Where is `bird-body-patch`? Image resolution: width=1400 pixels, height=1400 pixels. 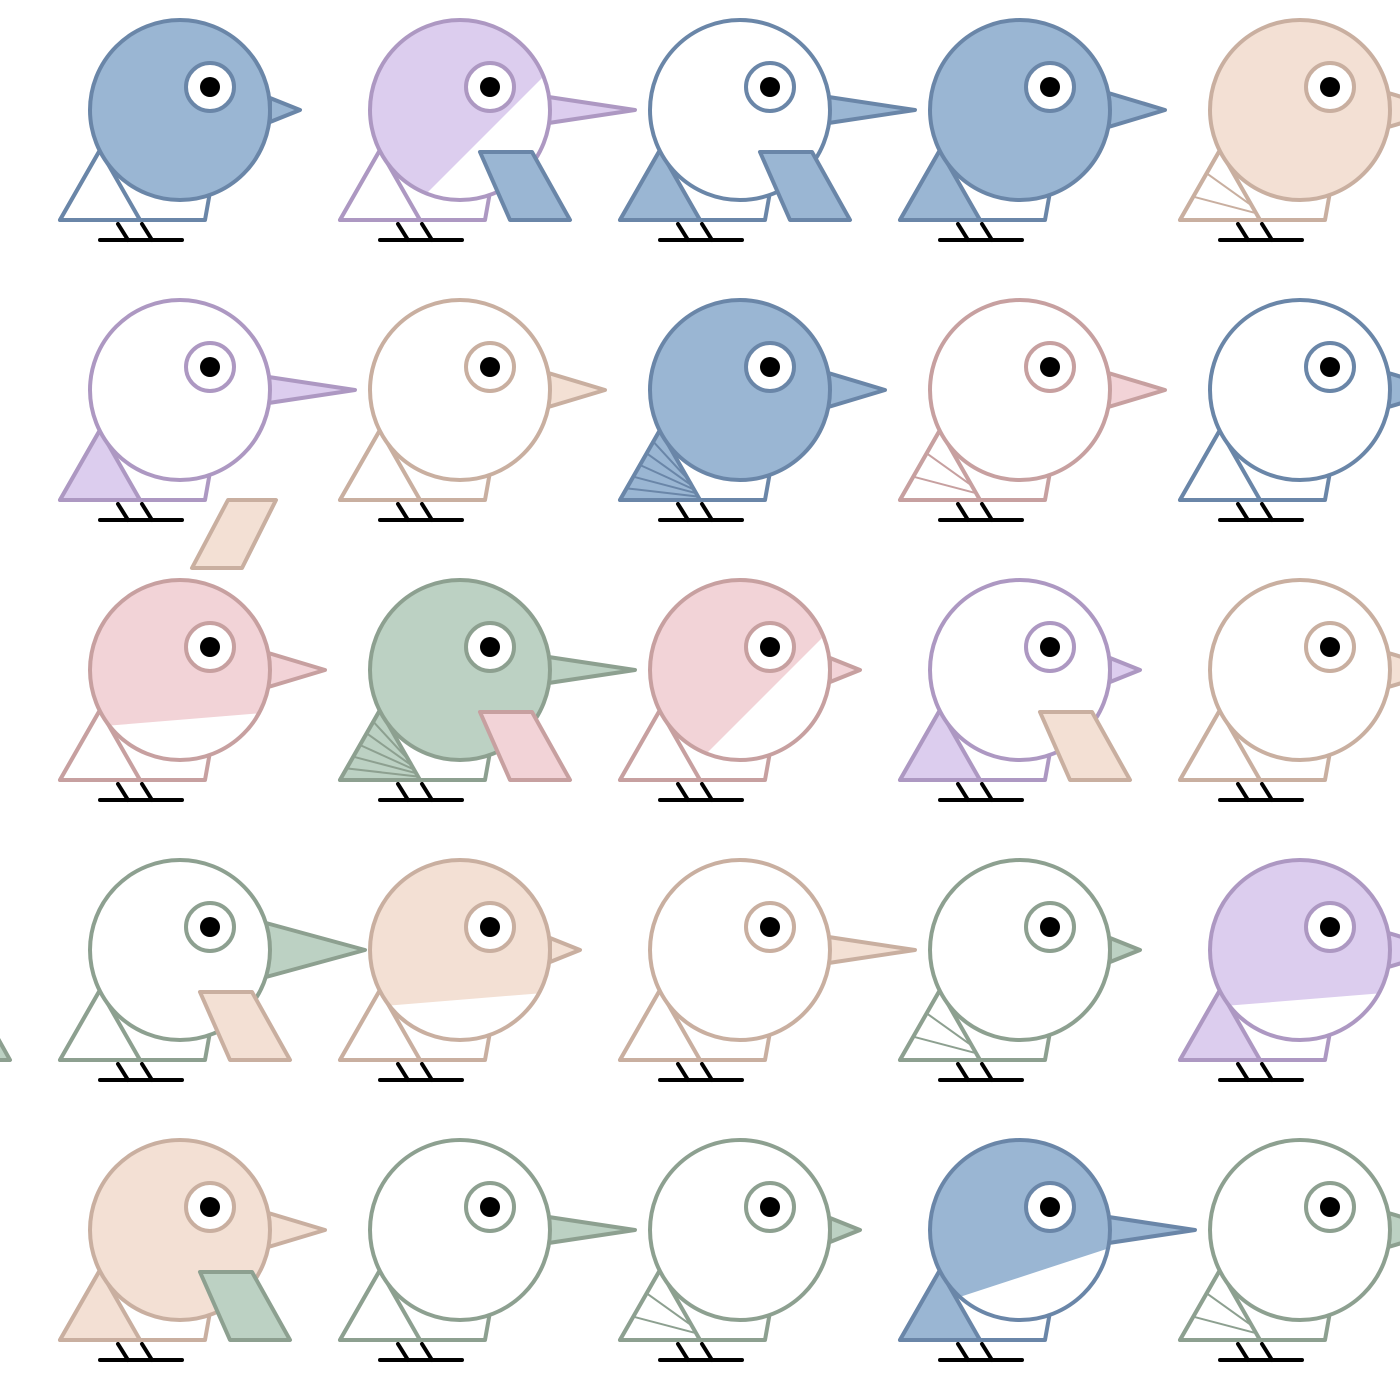 bird-body-patch is located at coordinates (740, 670).